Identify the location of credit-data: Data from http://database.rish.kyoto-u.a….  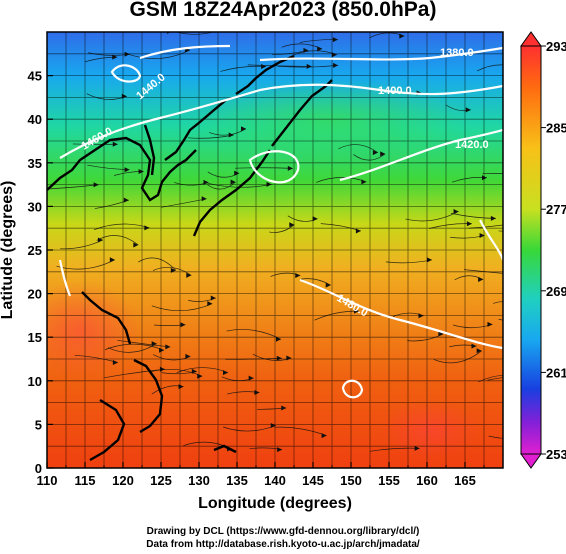
(283, 544).